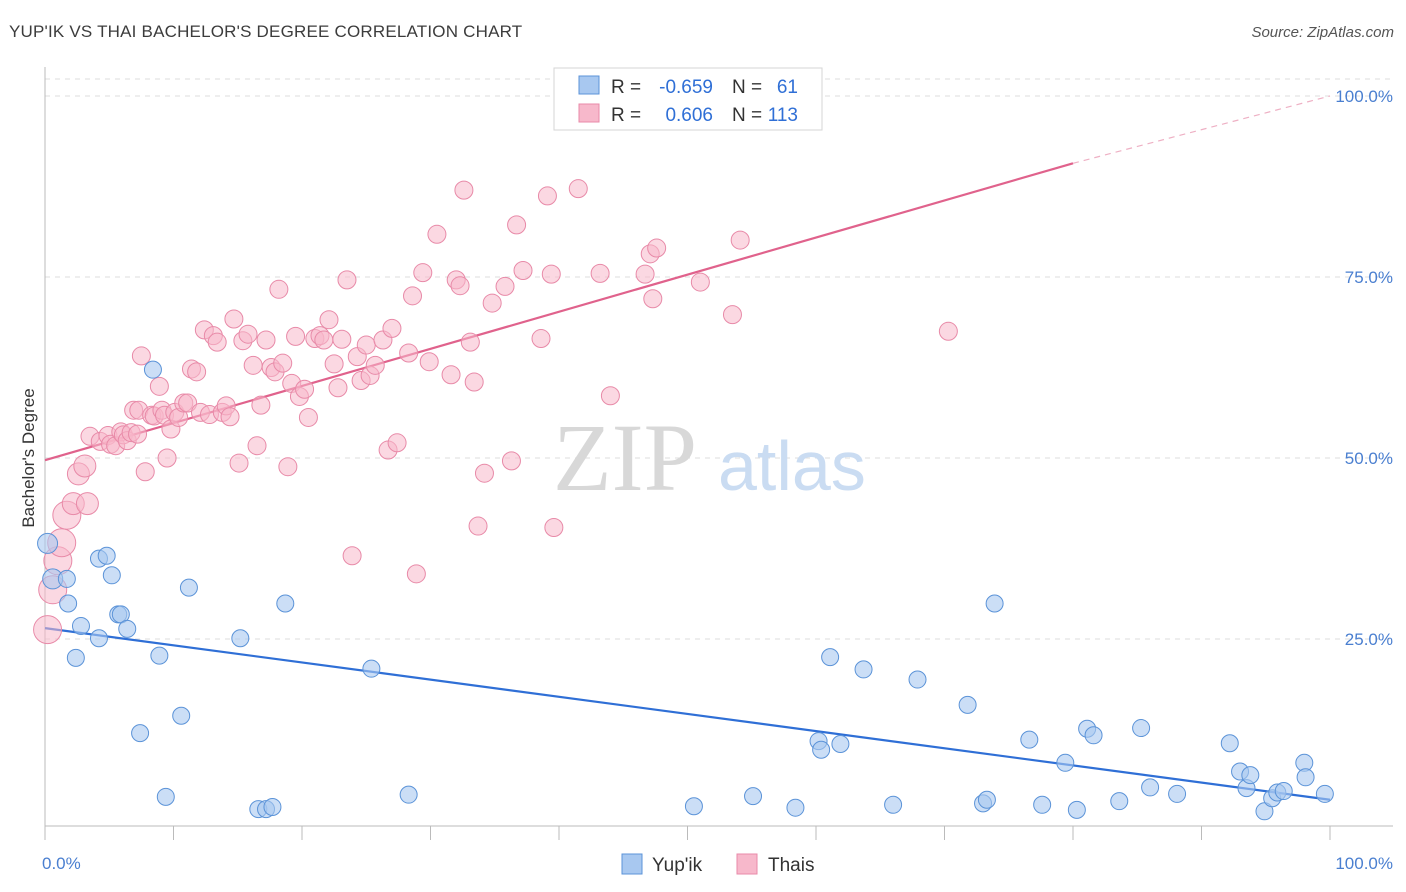 The width and height of the screenshot is (1406, 892). I want to click on legend-n-label-2: N =, so click(747, 115).